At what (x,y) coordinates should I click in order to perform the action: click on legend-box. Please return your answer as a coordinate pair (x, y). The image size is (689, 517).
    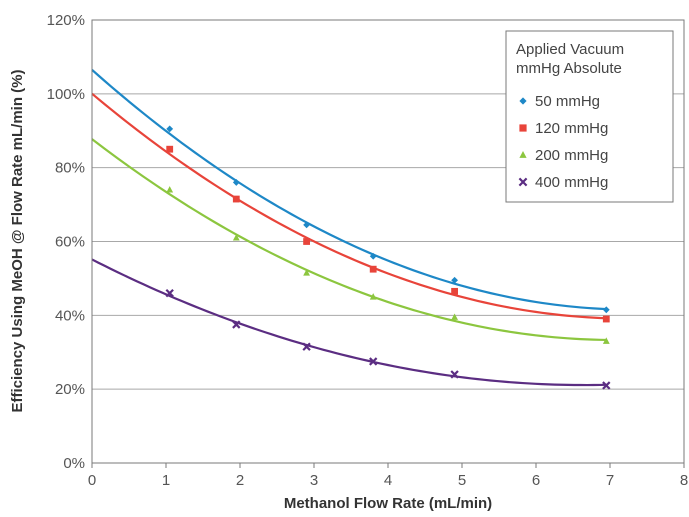
    Looking at the image, I should click on (589, 116).